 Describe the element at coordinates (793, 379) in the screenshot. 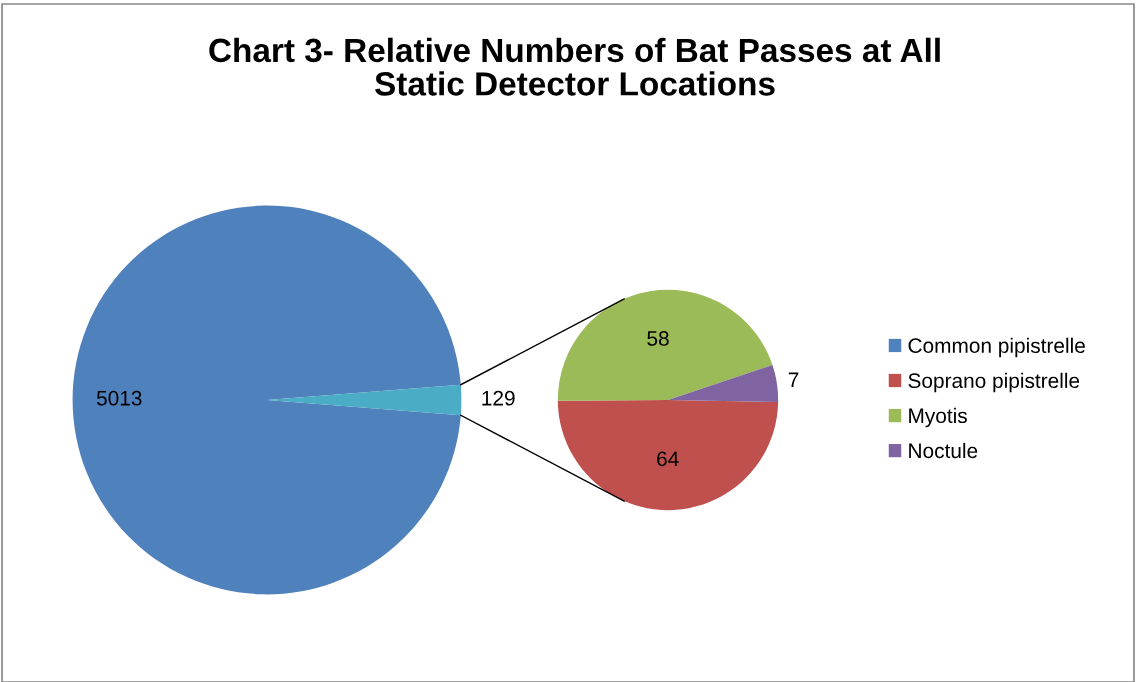

I see `data-label: 7` at that location.